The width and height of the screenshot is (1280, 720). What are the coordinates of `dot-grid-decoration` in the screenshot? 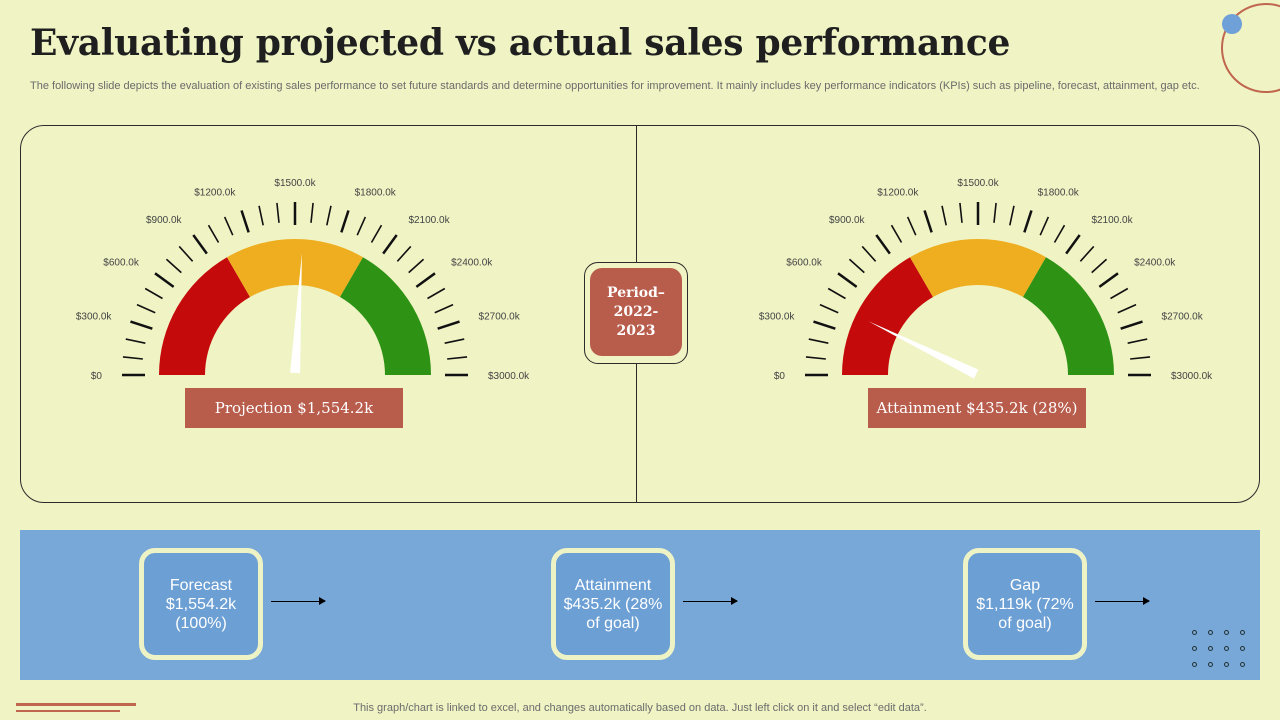 It's located at (1222, 652).